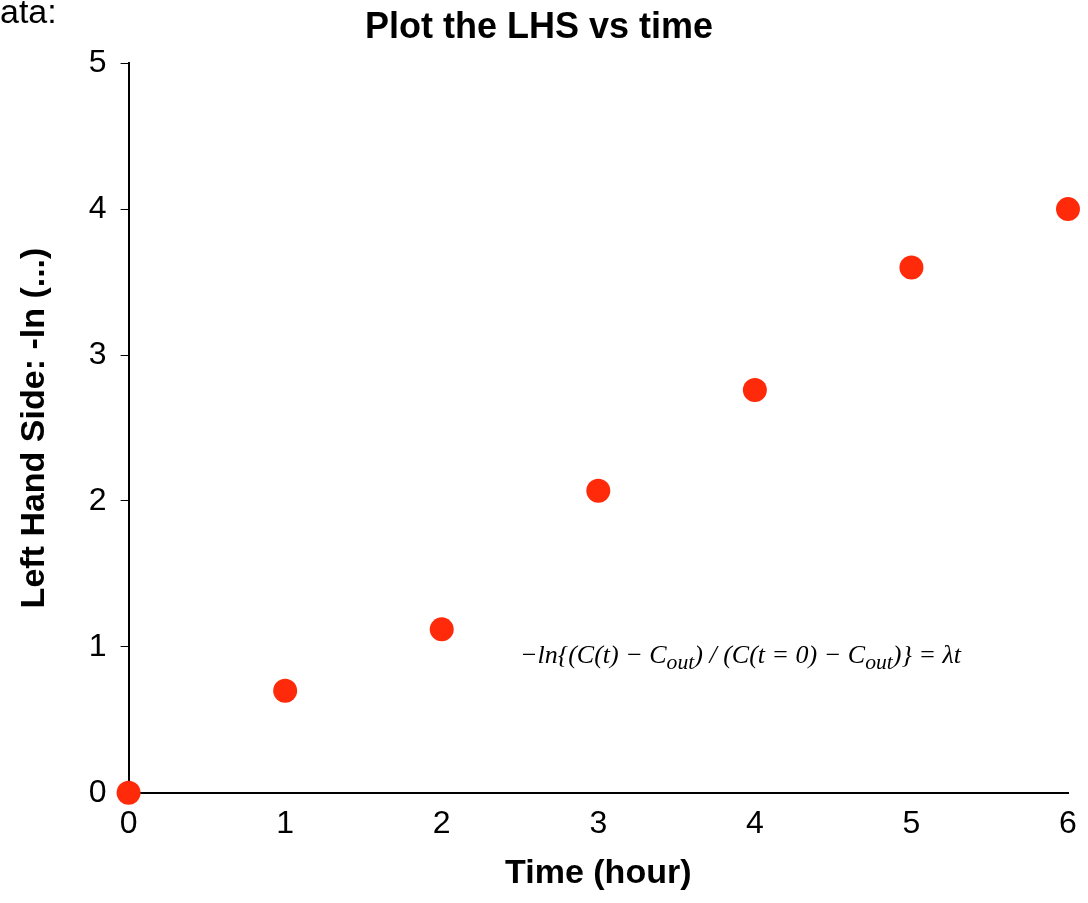 The height and width of the screenshot is (903, 1088). What do you see at coordinates (285, 821) in the screenshot?
I see `x-tick-label: 1` at bounding box center [285, 821].